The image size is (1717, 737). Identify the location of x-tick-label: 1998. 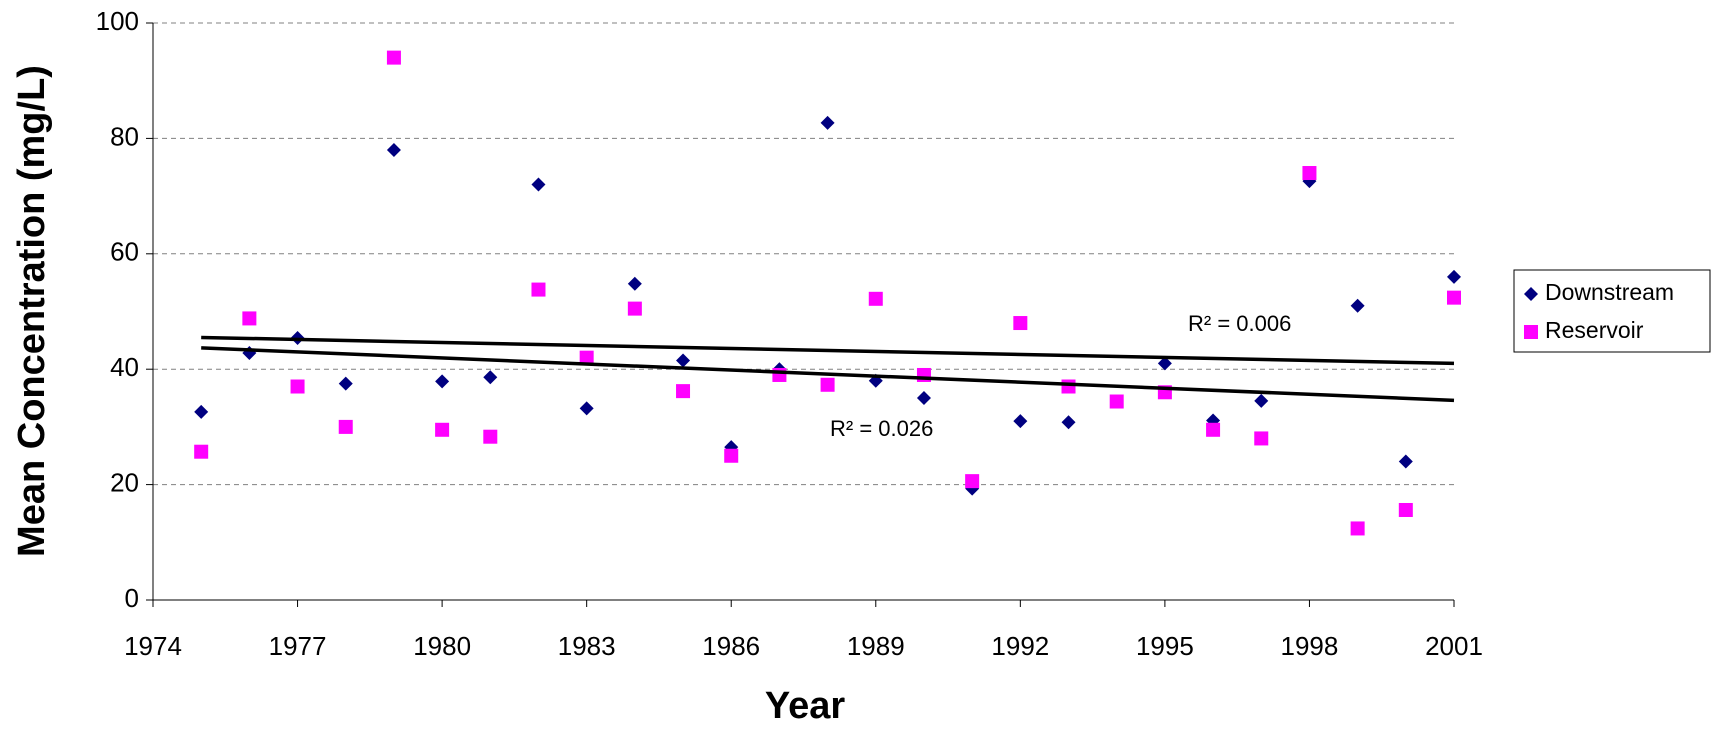
(1310, 646).